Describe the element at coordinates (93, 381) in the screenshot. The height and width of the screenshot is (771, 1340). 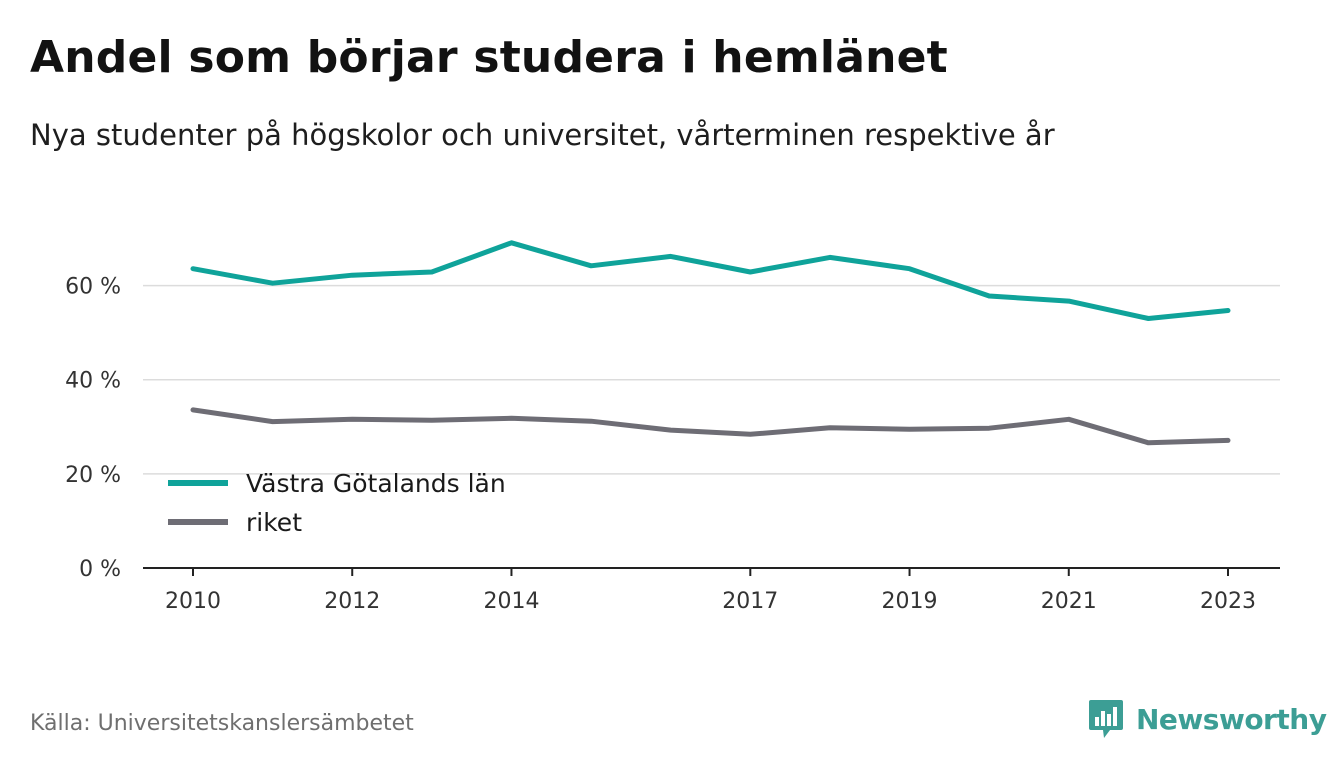
I see `y-tick-label: 40 %` at that location.